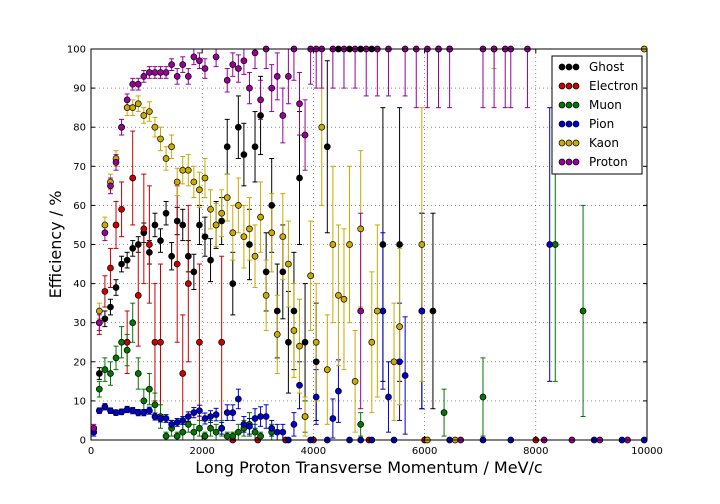 The width and height of the screenshot is (720, 504). I want to click on y-tick-label: 20, so click(79, 362).